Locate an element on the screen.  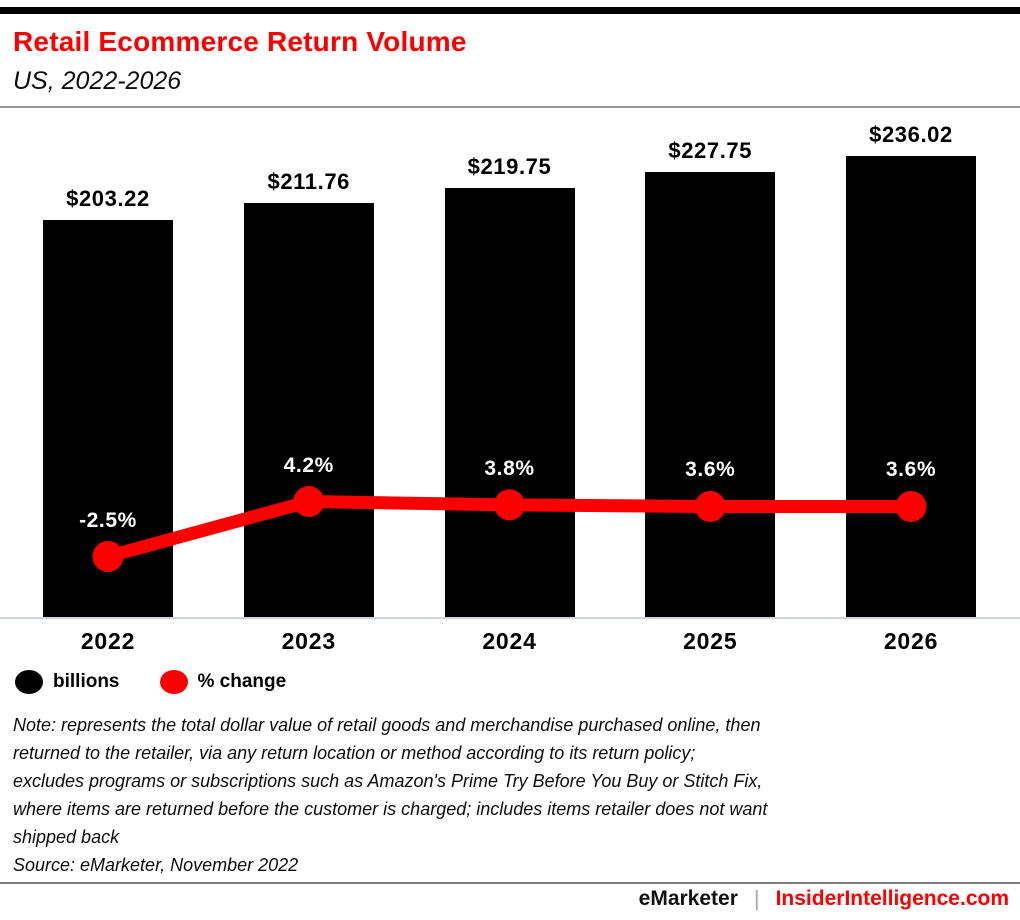
bar-2026 is located at coordinates (911, 386).